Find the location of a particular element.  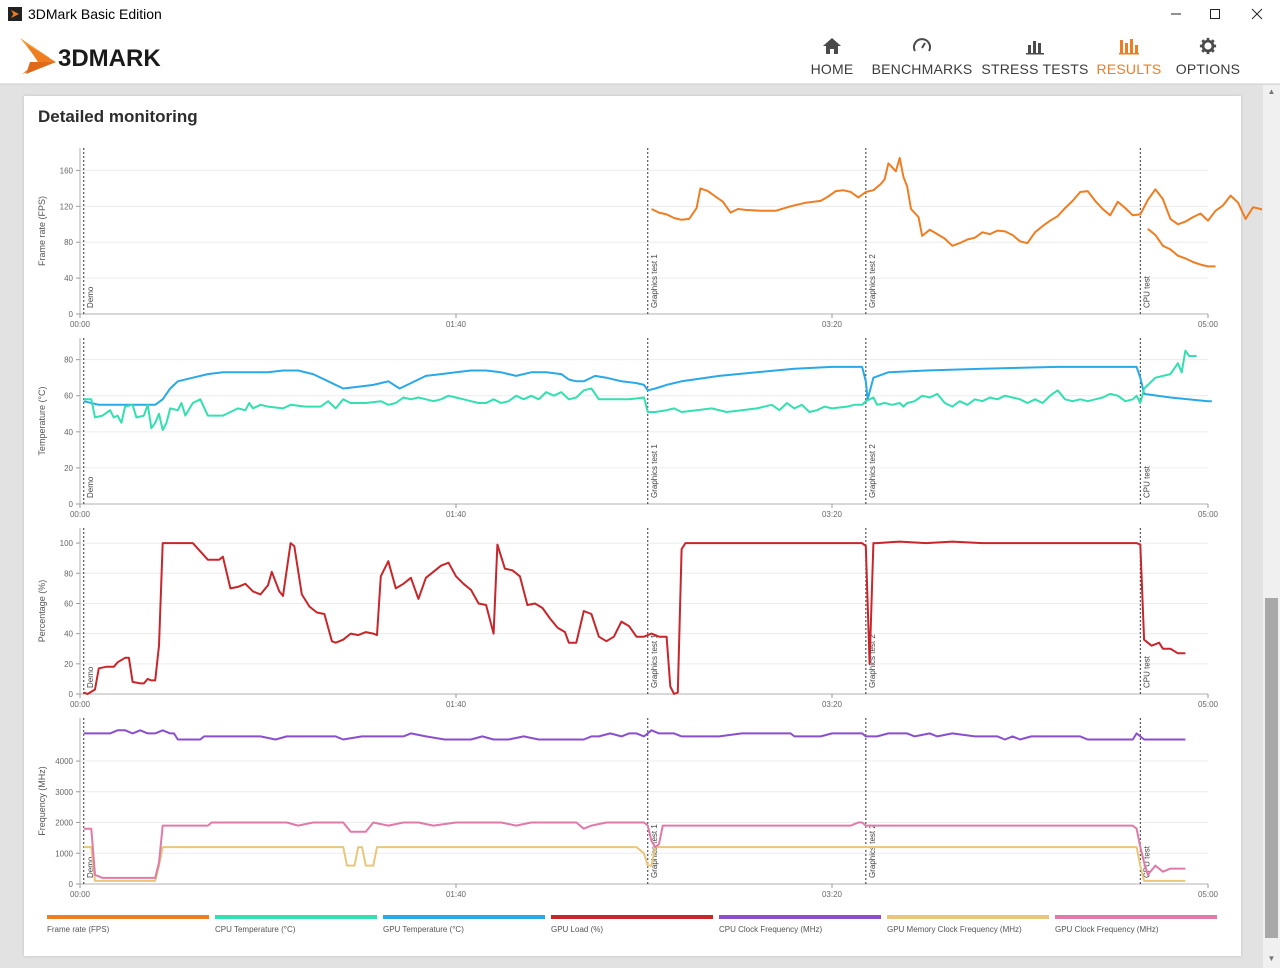

legend-item-gpu-temperature: GPU Temperature (°C) is located at coordinates (464, 927).